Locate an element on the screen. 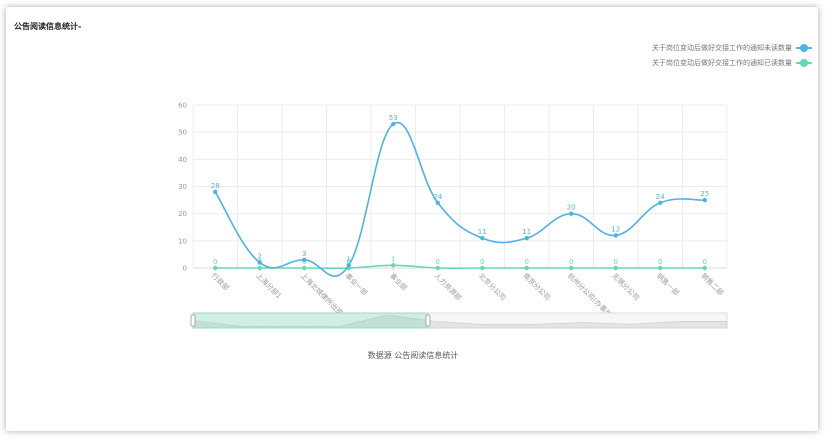  x-tick-label: 事业一部 is located at coordinates (356, 284).